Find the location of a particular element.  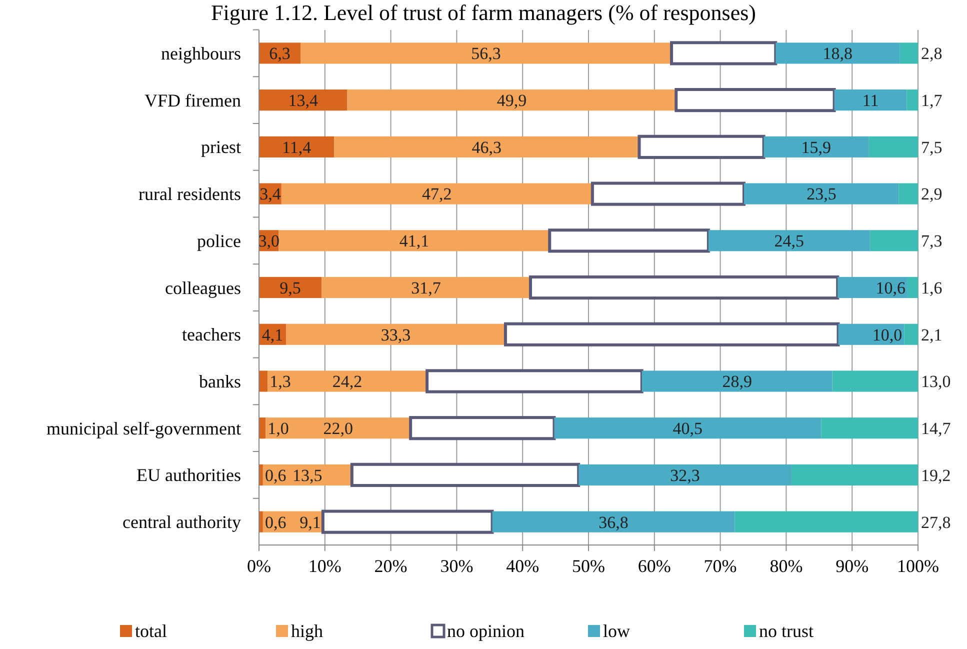

data-label: 31,7 is located at coordinates (426, 288).